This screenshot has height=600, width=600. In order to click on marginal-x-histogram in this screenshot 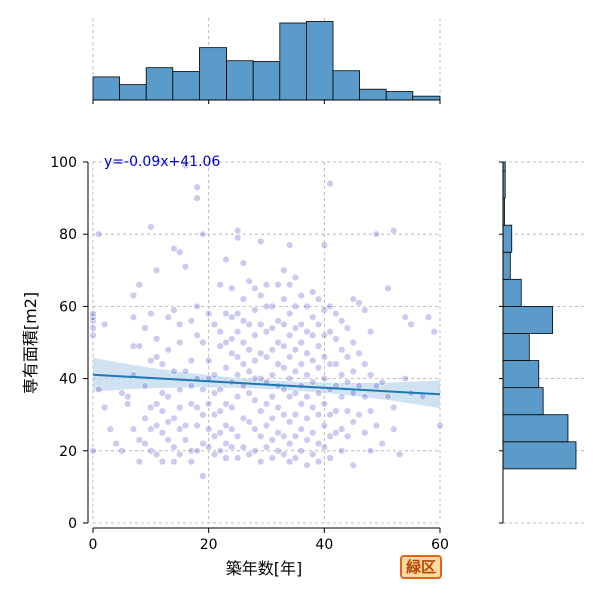, I will do `click(266, 61)`.